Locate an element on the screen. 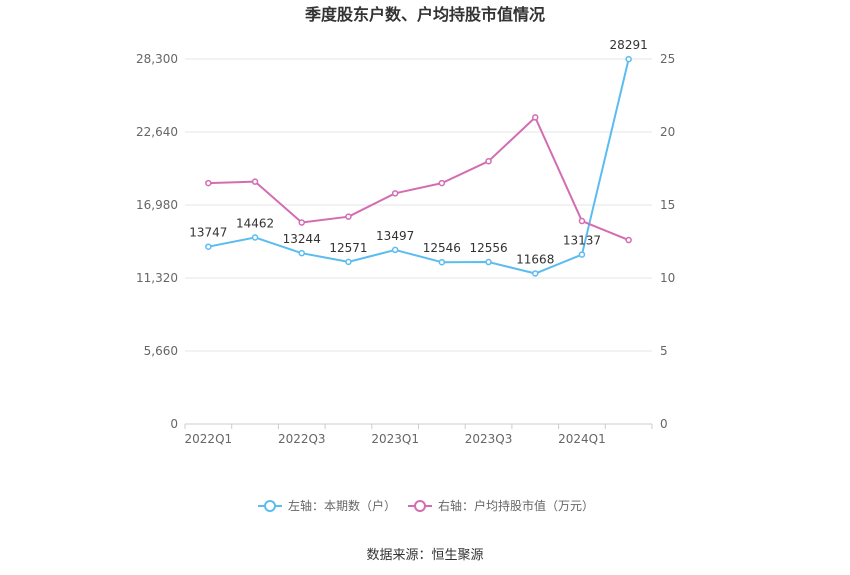 This screenshot has width=850, height=575. right-tick-label: 25 is located at coordinates (667, 59).